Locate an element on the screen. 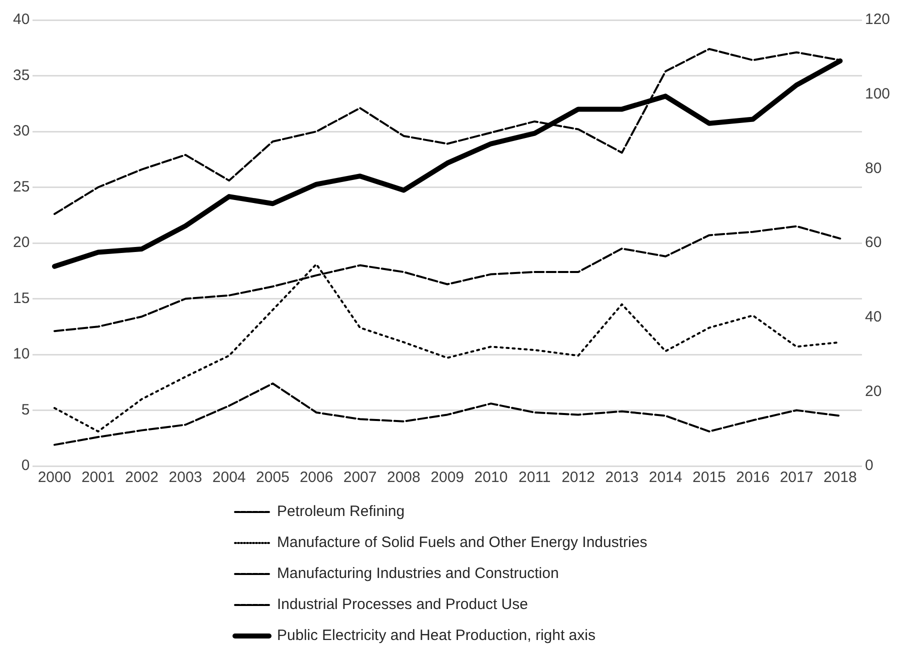 The width and height of the screenshot is (903, 665). x-tick-label: 2017 is located at coordinates (797, 477).